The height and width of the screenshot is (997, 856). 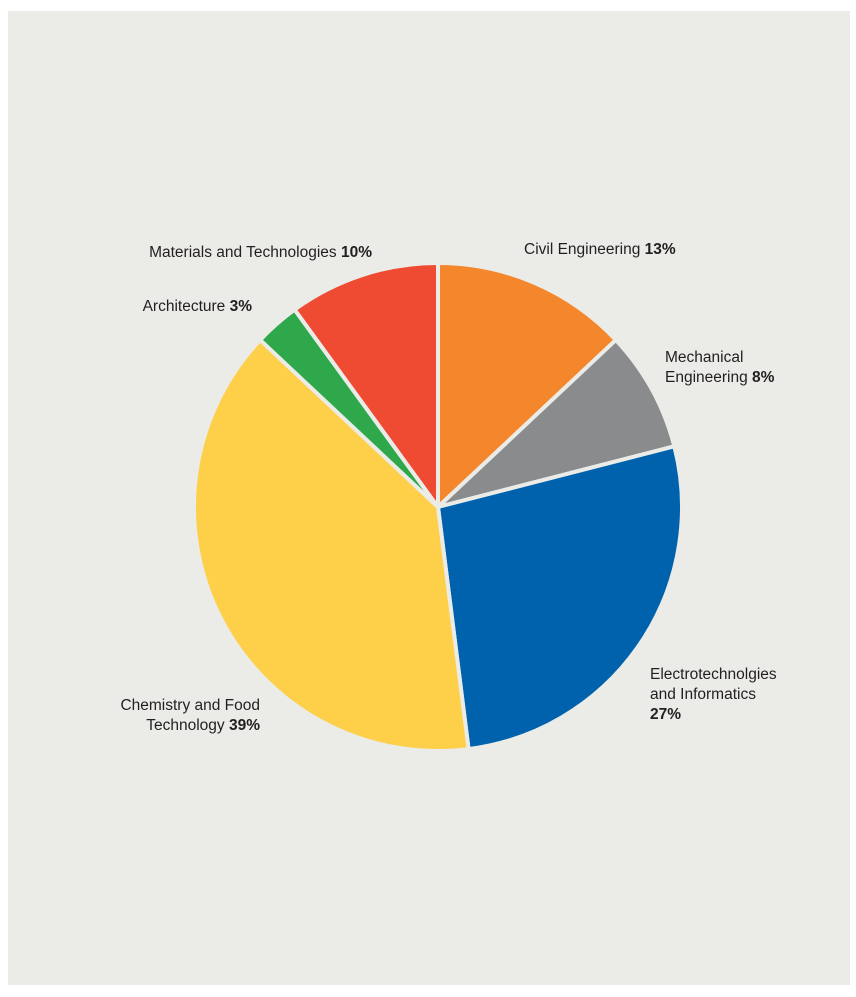 What do you see at coordinates (713, 694) in the screenshot?
I see `label-electrotechnologies-informatics: Electrotechnolgies and Informatics 27%` at bounding box center [713, 694].